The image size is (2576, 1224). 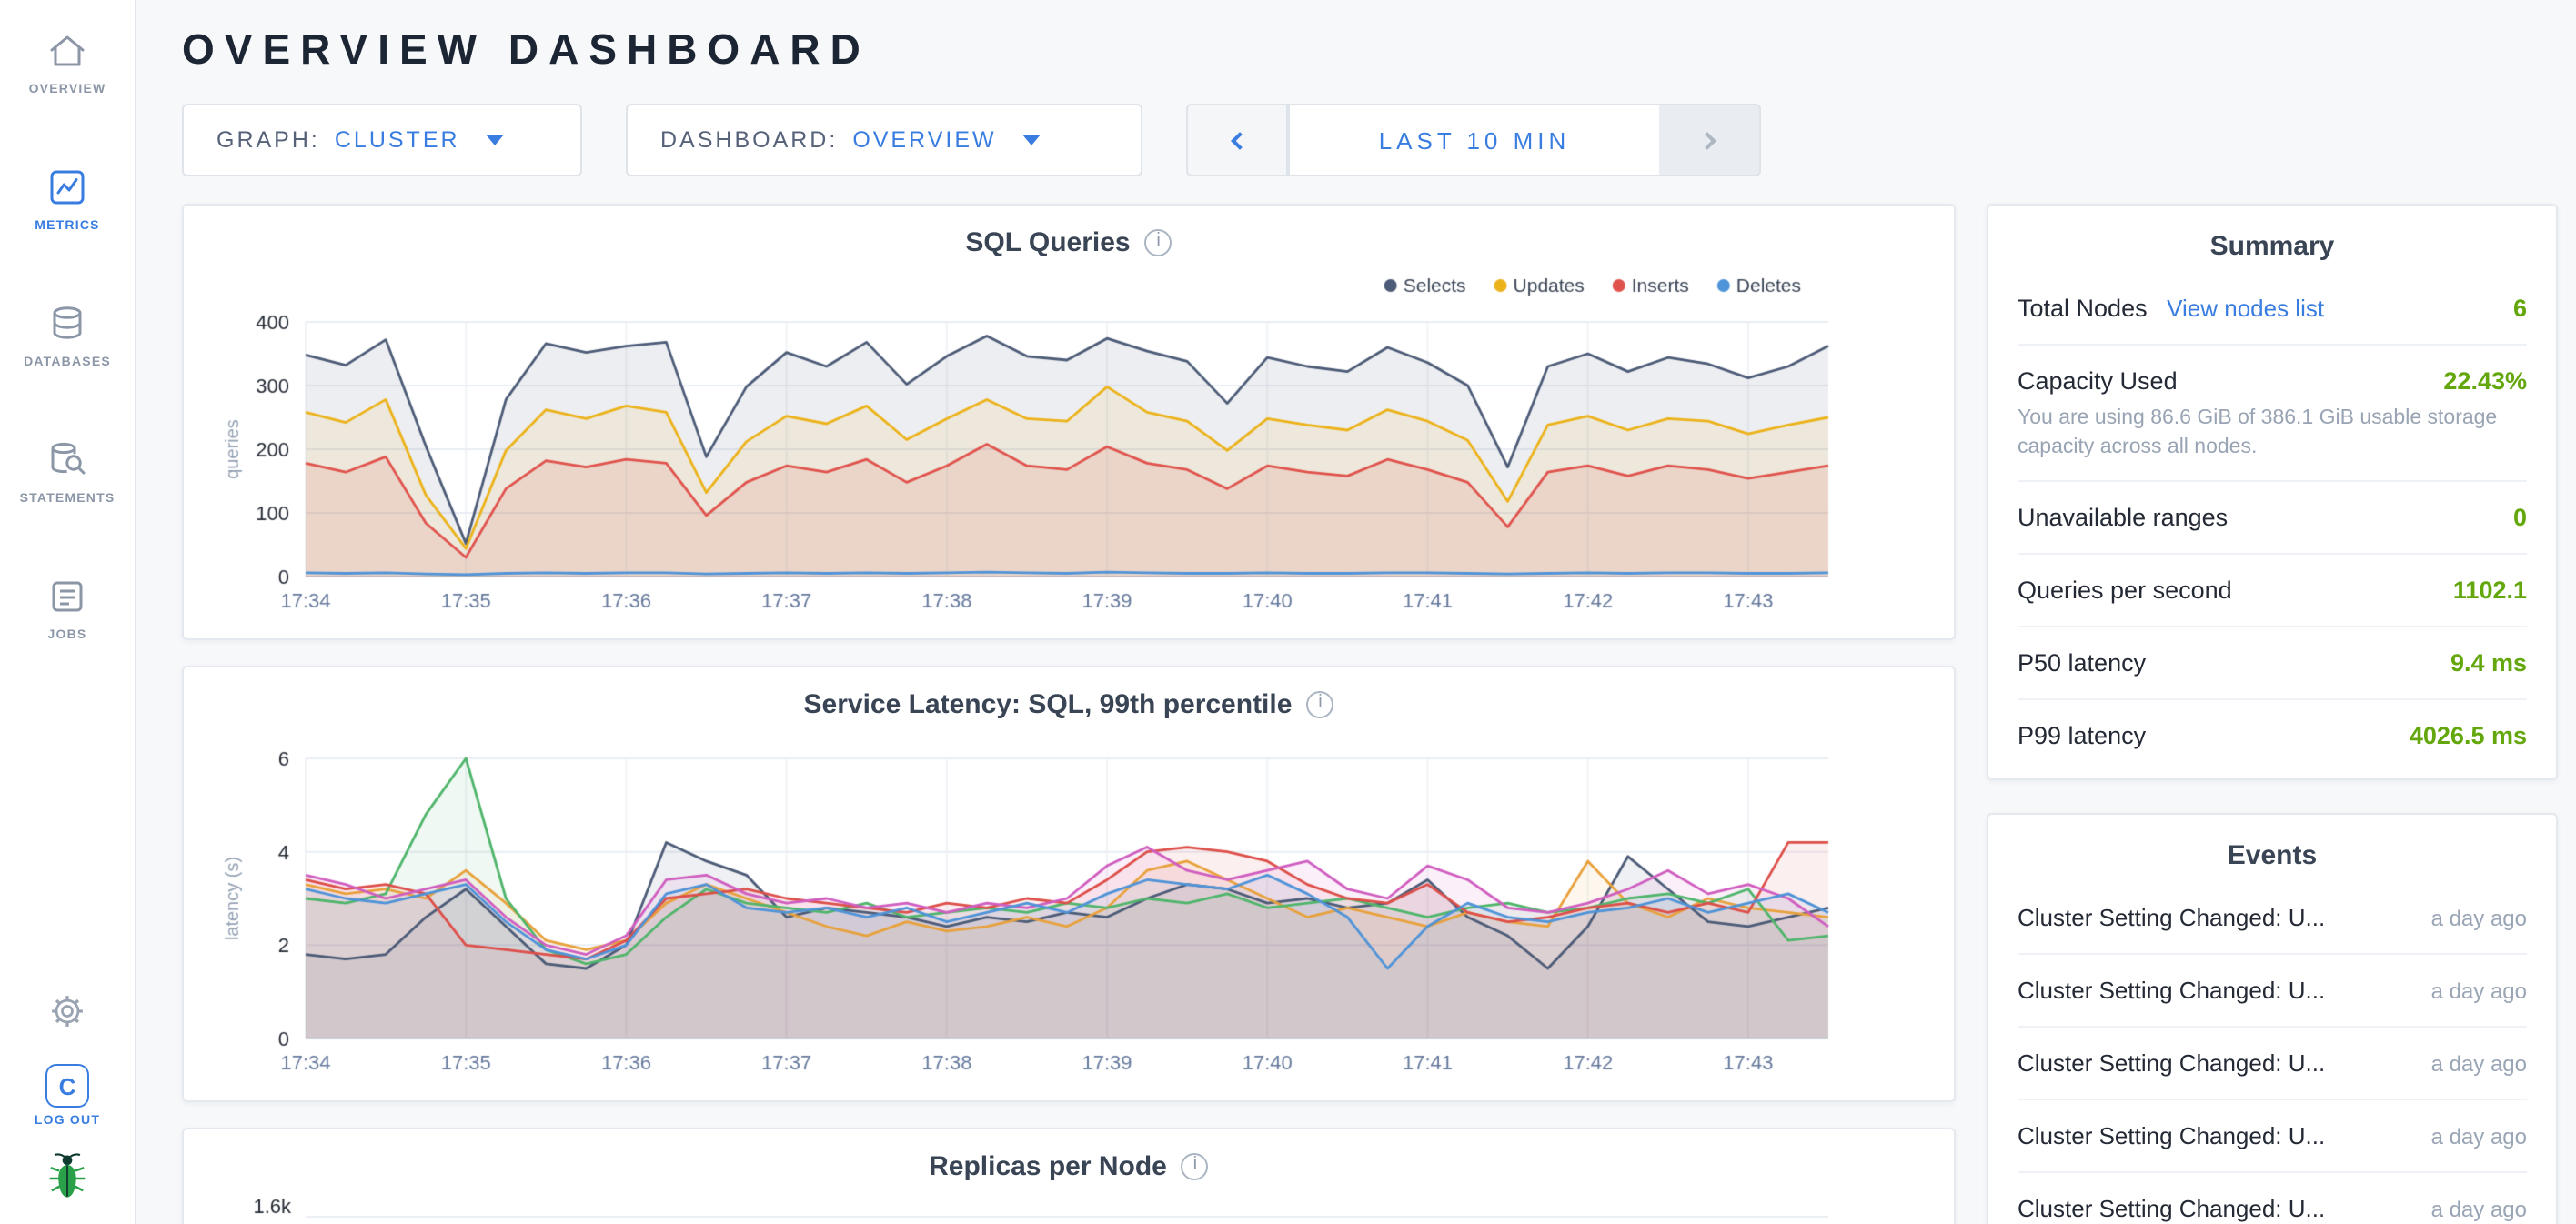 I want to click on home-icon, so click(x=67, y=51).